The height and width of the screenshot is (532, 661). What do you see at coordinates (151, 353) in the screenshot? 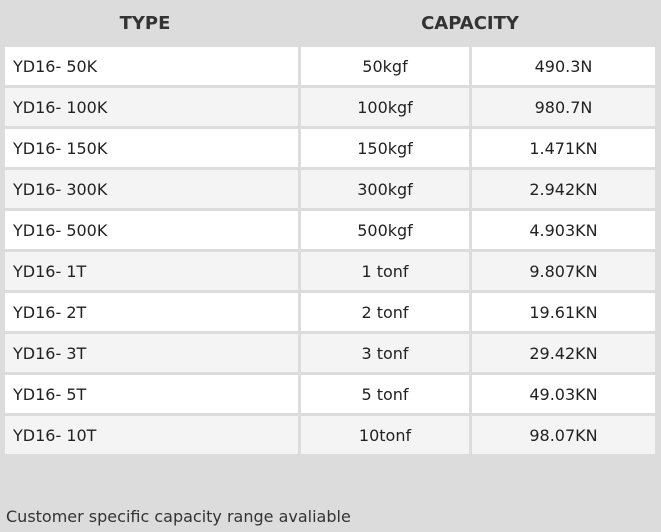
I see `type-cell: YD16- 3T` at bounding box center [151, 353].